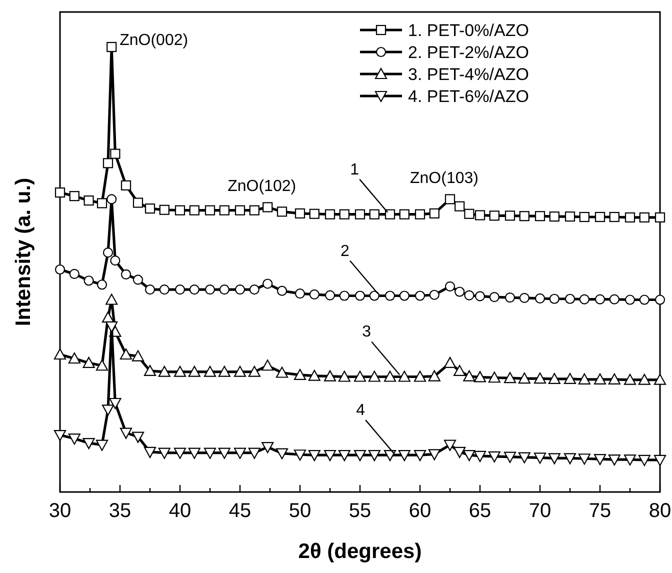 The height and width of the screenshot is (573, 672). What do you see at coordinates (660, 511) in the screenshot?
I see `x-tick-label: 80` at bounding box center [660, 511].